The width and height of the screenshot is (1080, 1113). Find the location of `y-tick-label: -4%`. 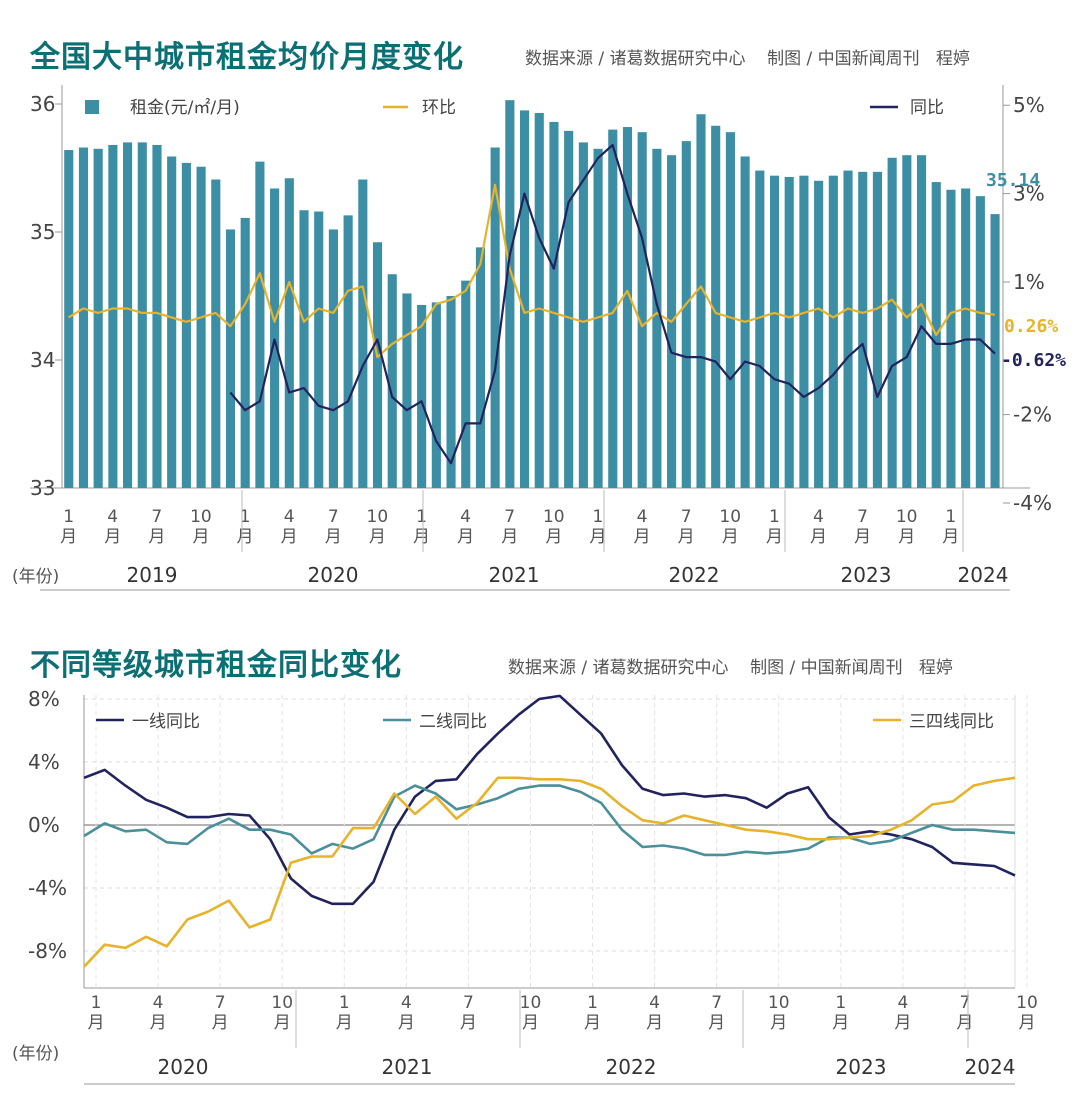

y-tick-label: -4% is located at coordinates (47, 888).